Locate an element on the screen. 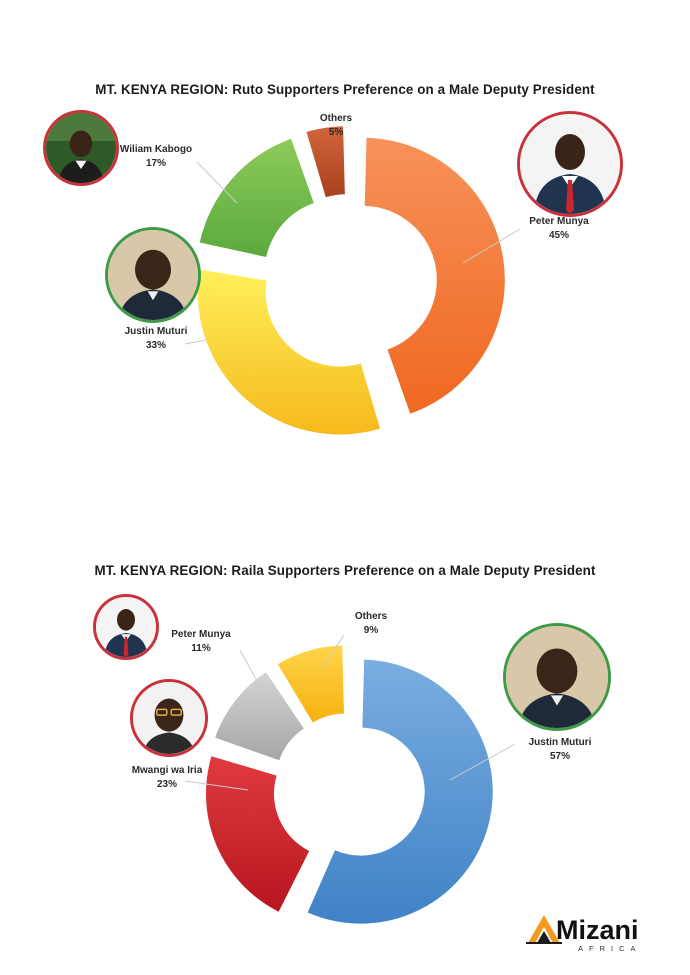  slice-label-muturi: Justin Muturi 33% is located at coordinates (156, 339).